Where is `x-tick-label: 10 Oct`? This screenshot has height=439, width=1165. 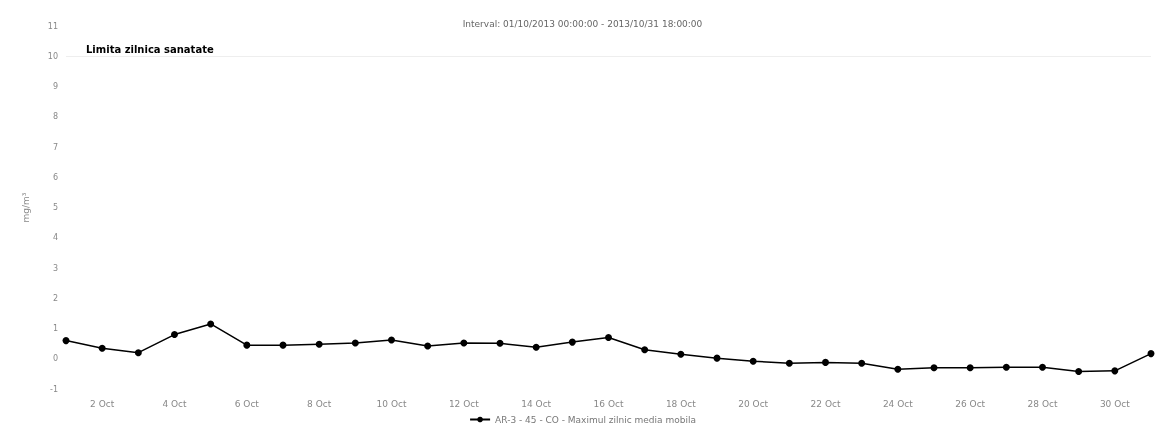
x-tick-label: 10 Oct is located at coordinates (391, 403).